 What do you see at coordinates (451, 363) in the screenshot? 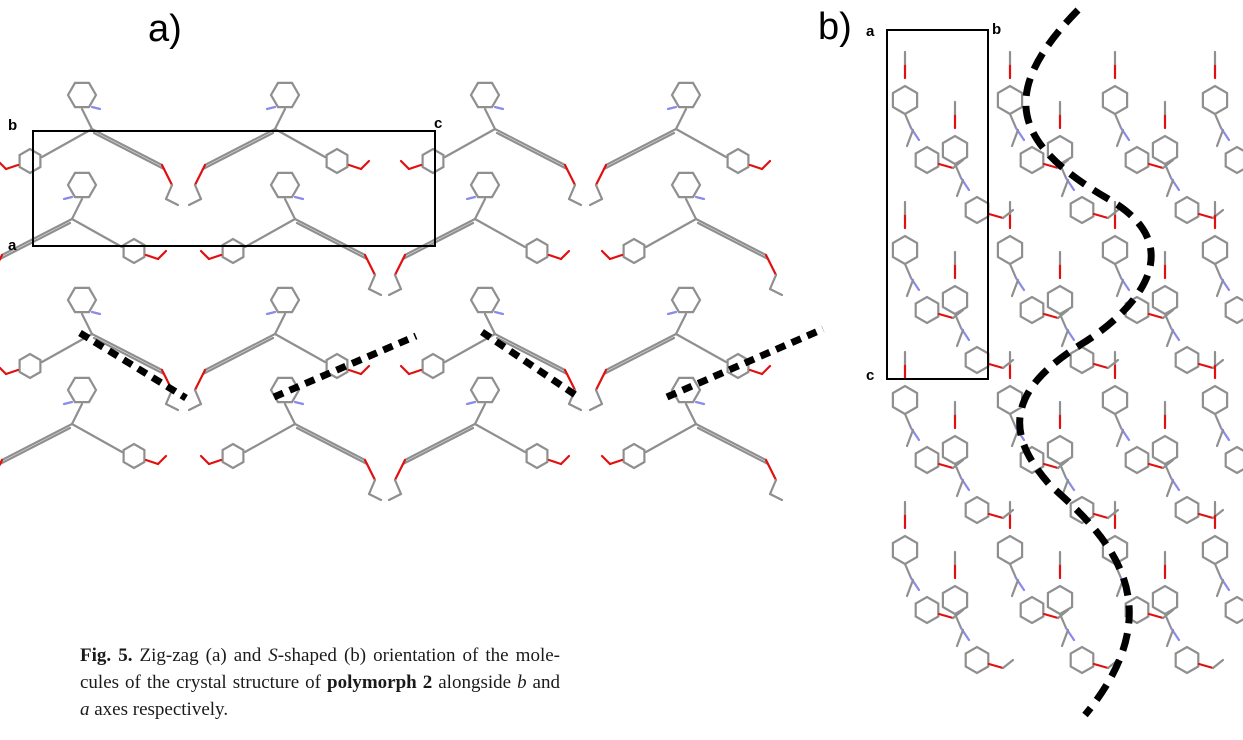
I see `zigzag-guides` at bounding box center [451, 363].